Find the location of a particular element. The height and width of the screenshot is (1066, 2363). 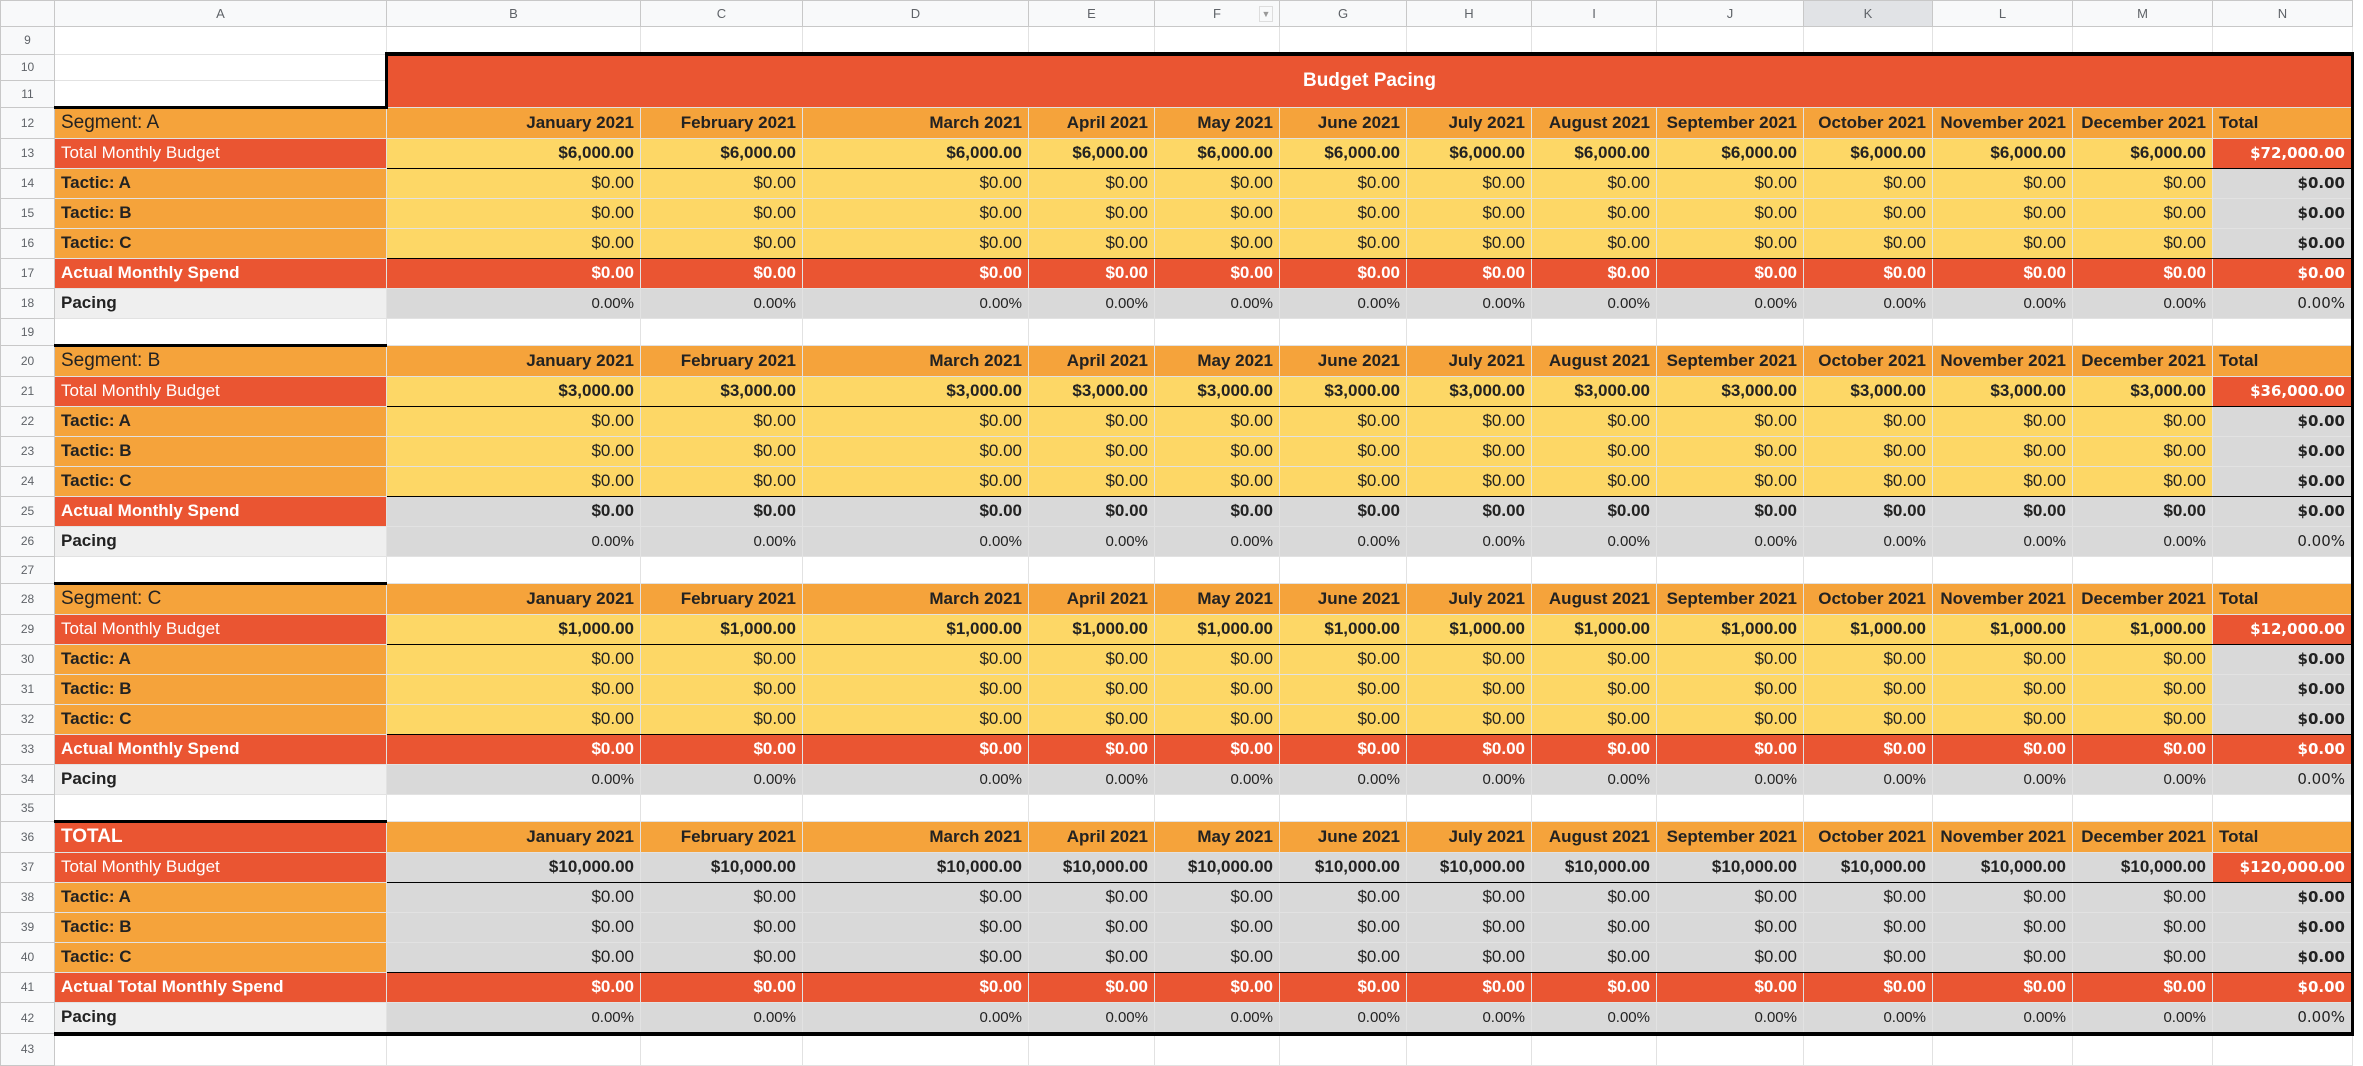

section-title: Segment: C is located at coordinates (220, 598).